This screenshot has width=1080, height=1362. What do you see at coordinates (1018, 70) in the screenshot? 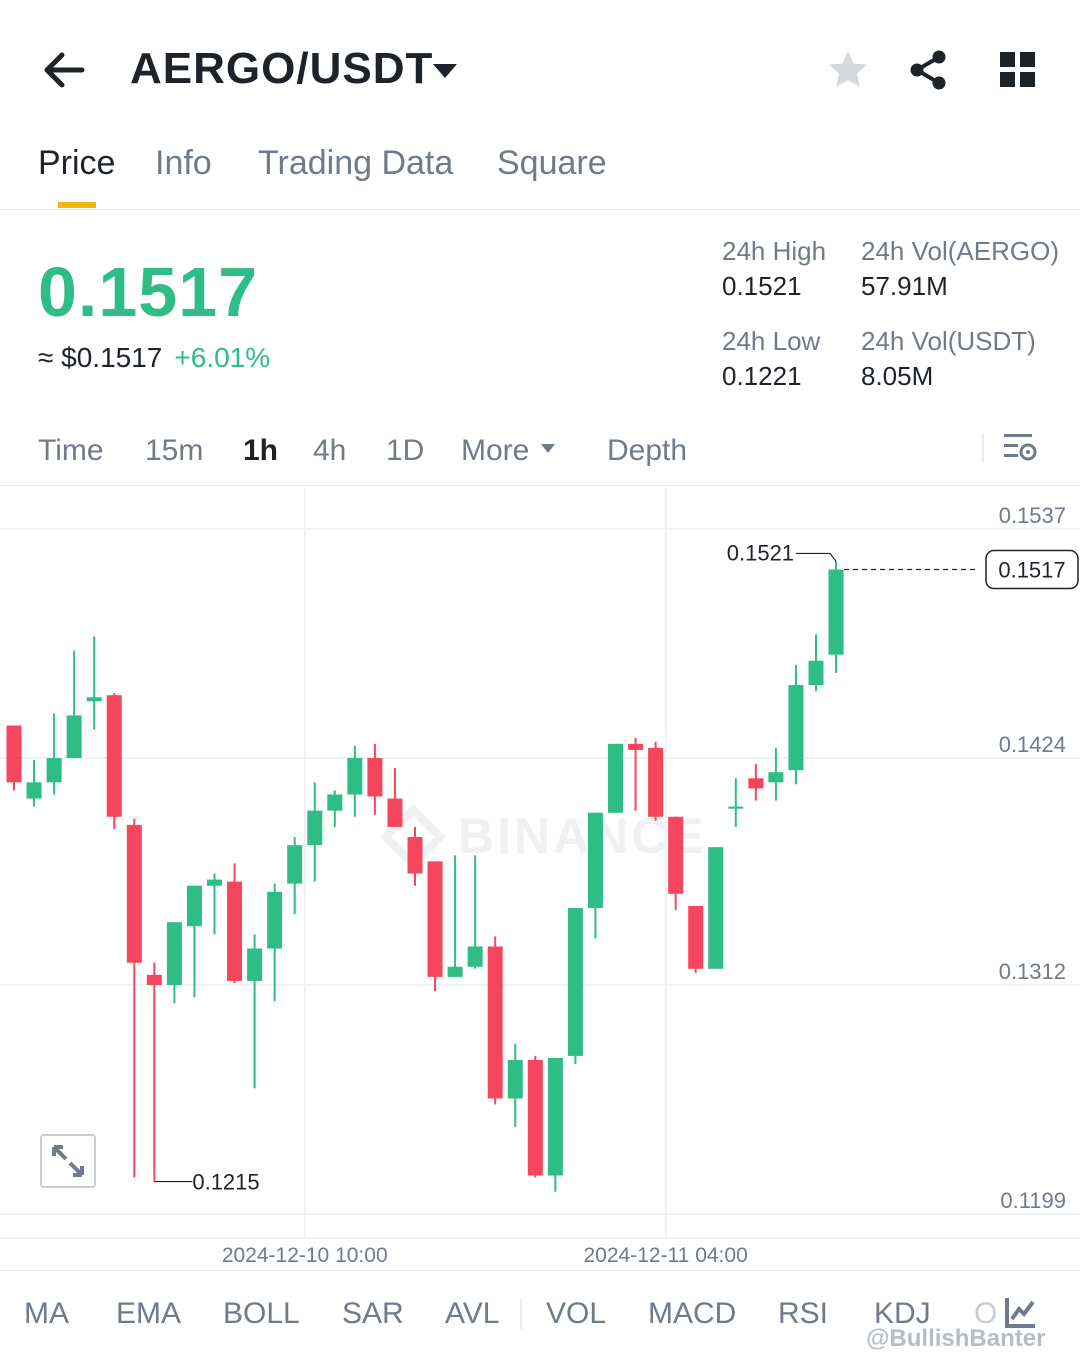
I see `grid-menu-icon` at bounding box center [1018, 70].